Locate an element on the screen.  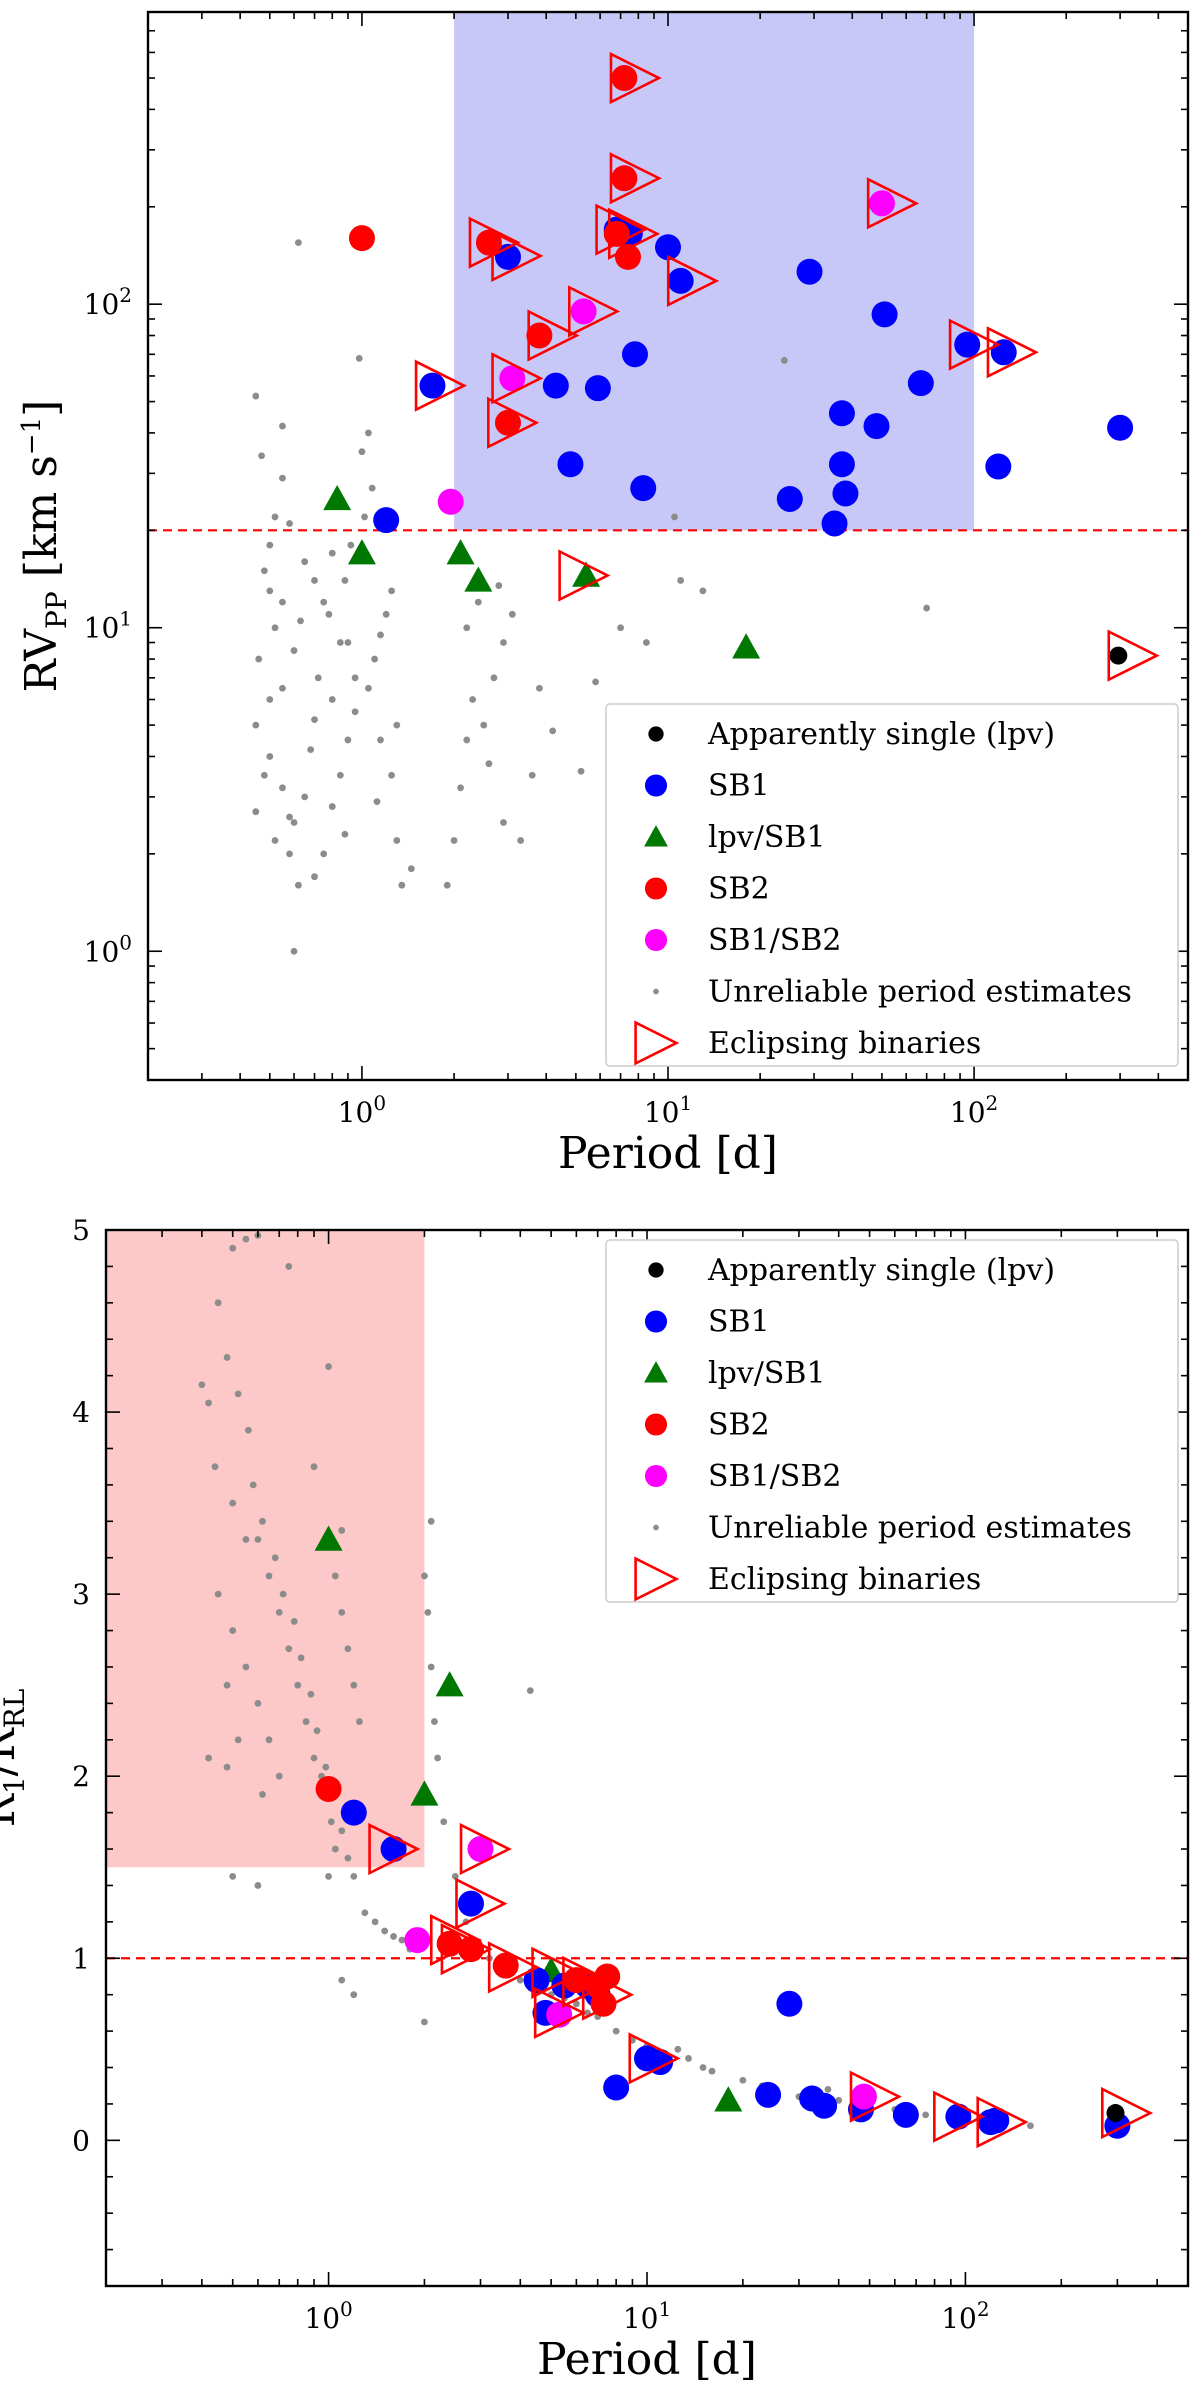
legend-label-ecl: Eclipsing binaries is located at coordinates (844, 1579).